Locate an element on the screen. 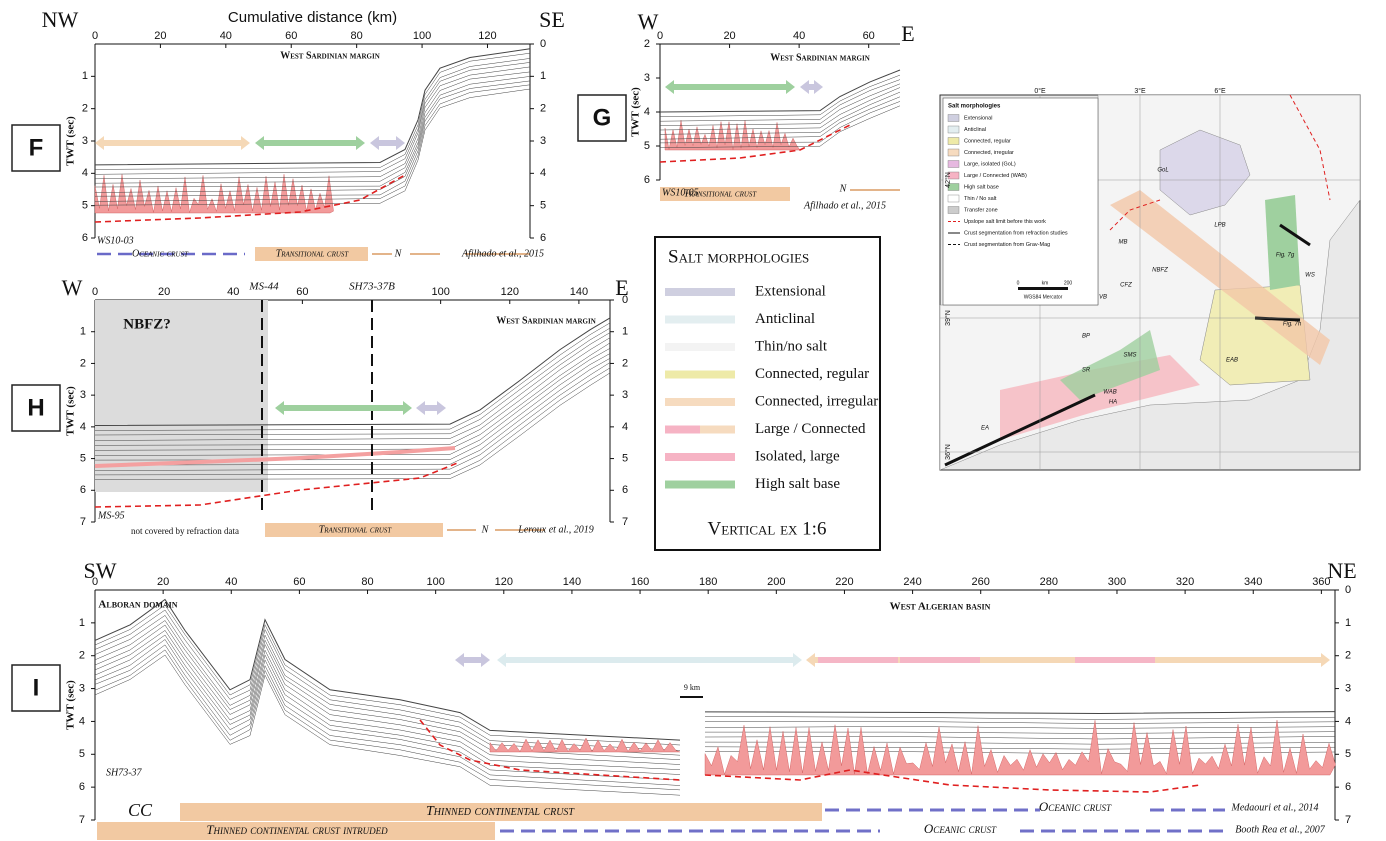  legend-note: Vertical ex 1:6 is located at coordinates (767, 528).